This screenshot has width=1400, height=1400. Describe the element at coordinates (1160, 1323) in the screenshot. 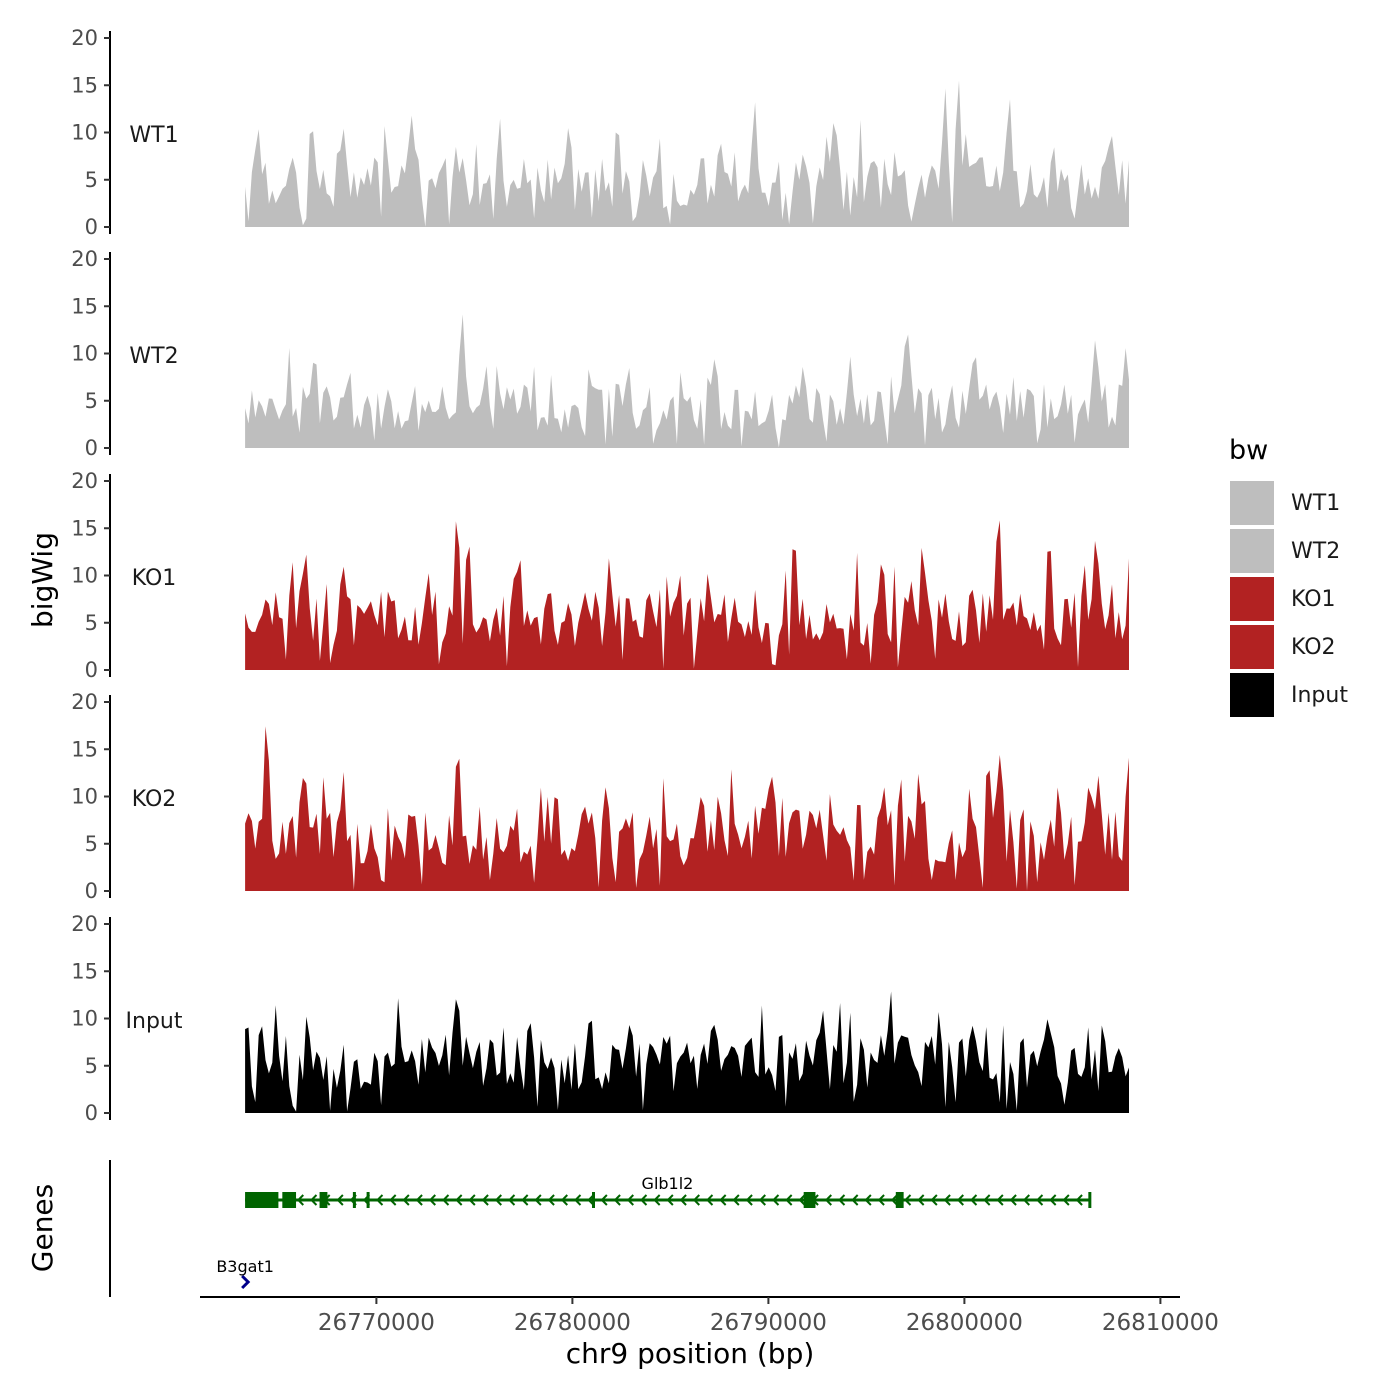

I see `x-tick-label: 26810000` at that location.